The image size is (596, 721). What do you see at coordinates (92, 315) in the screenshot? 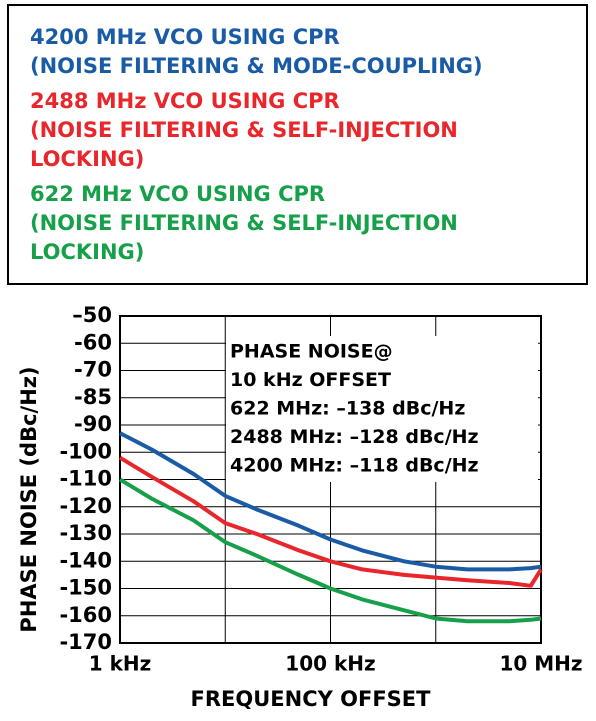
I see `y-tick-label: –50` at bounding box center [92, 315].